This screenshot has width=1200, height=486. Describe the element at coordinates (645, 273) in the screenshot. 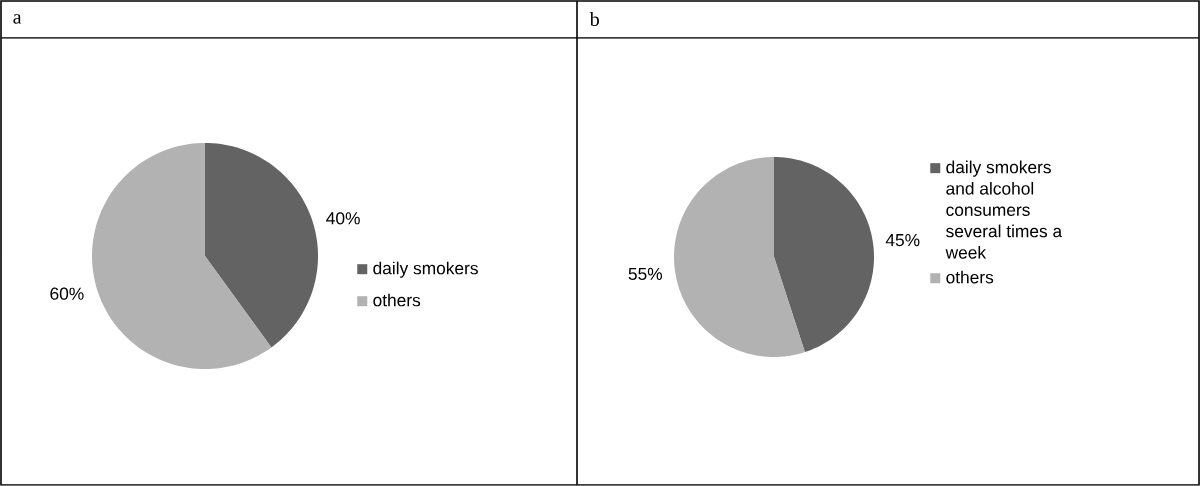

I see `data-label: 55%` at that location.